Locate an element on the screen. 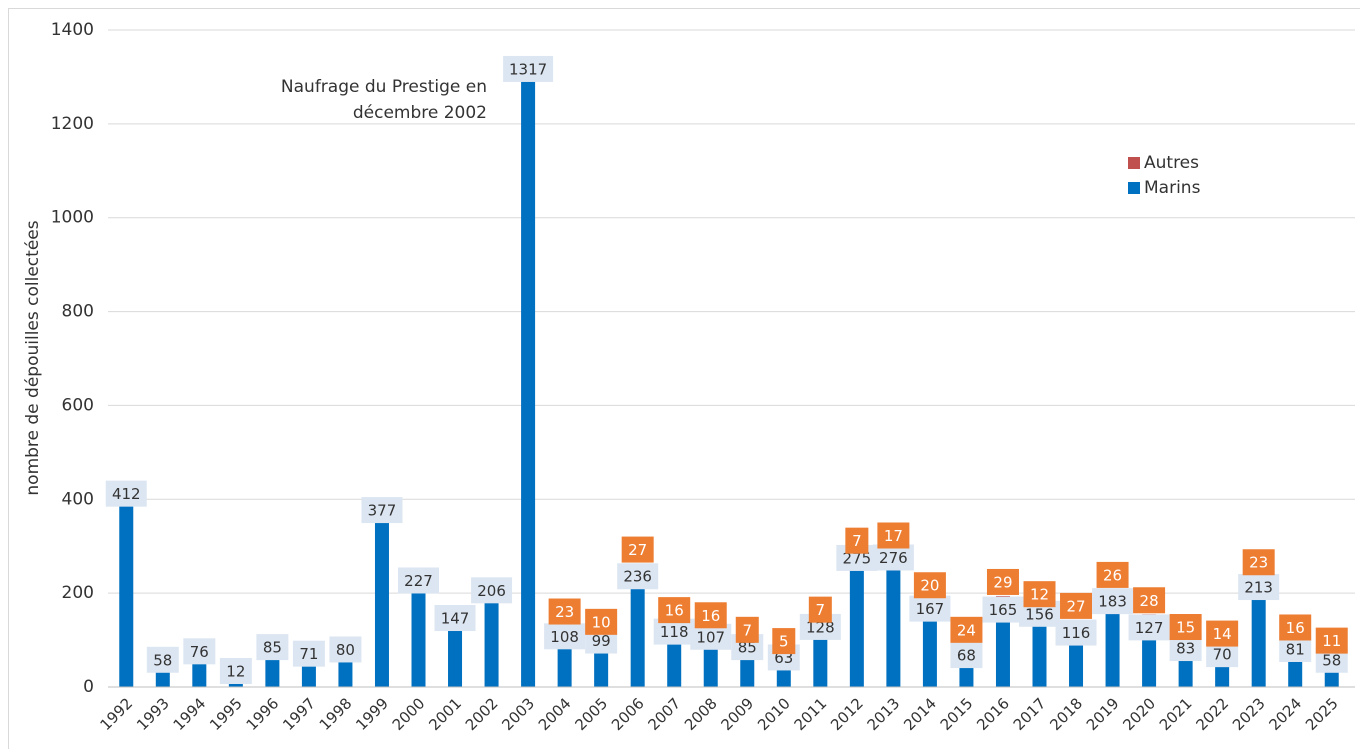  data-label: 236 is located at coordinates (637, 577).